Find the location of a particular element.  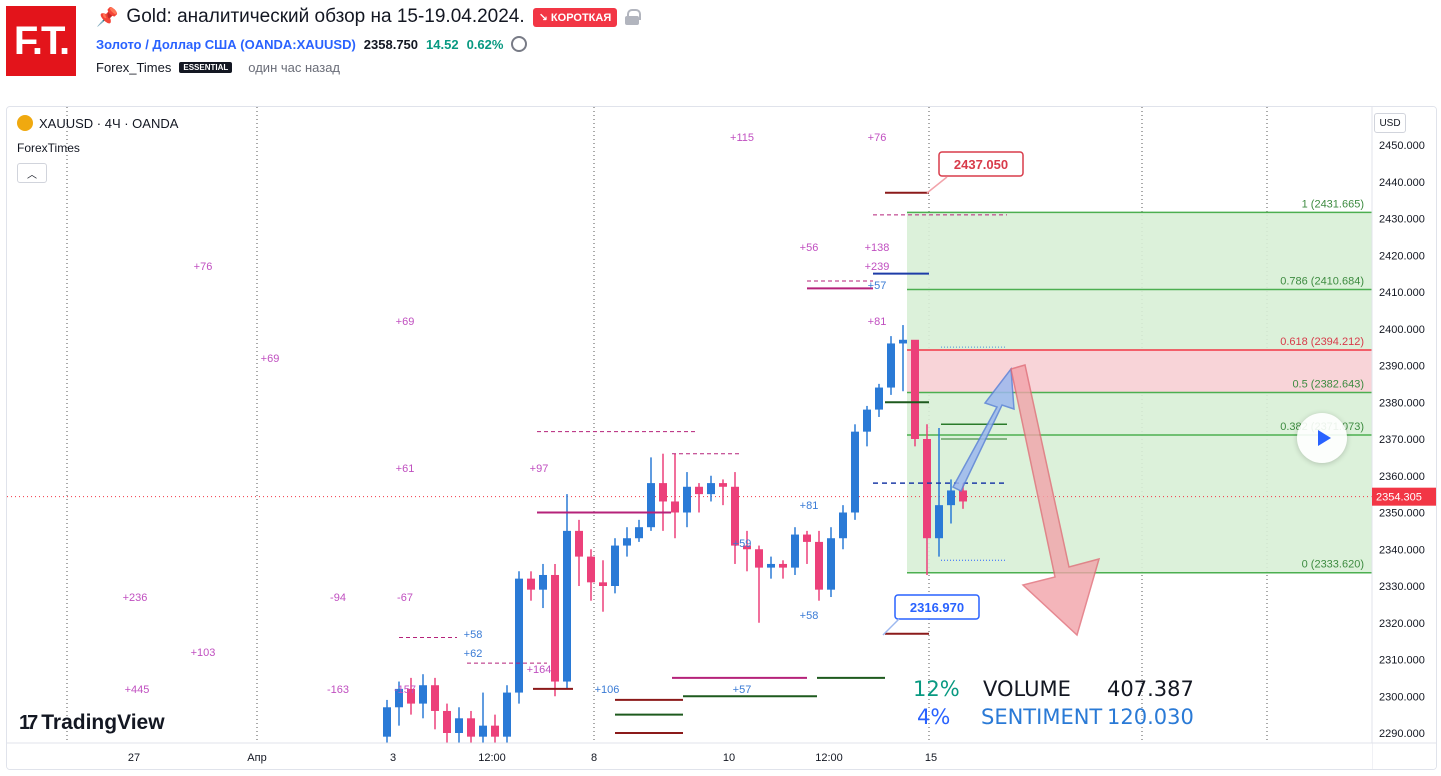

symbol-change: 14.52 is located at coordinates (442, 44).